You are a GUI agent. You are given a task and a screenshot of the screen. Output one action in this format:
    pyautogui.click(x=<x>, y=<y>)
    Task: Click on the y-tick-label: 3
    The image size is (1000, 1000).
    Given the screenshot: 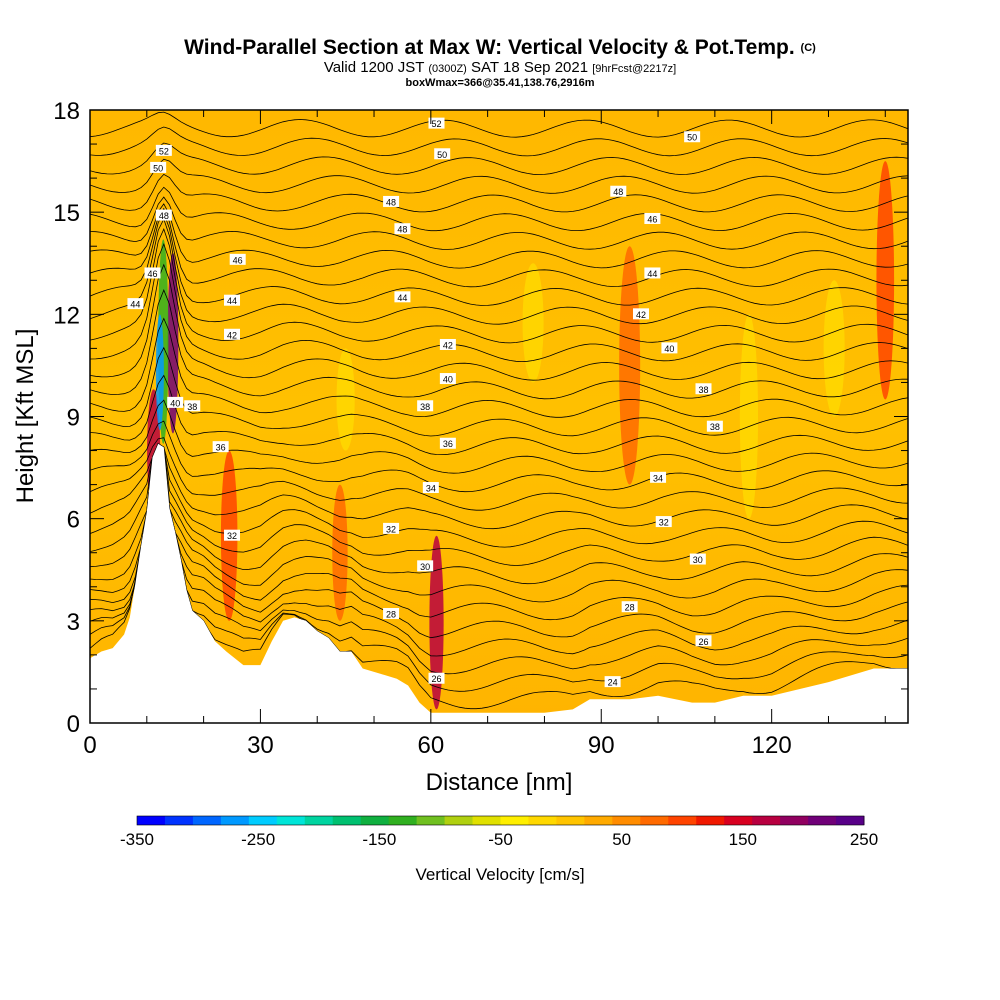 What is the action you would take?
    pyautogui.click(x=73, y=622)
    